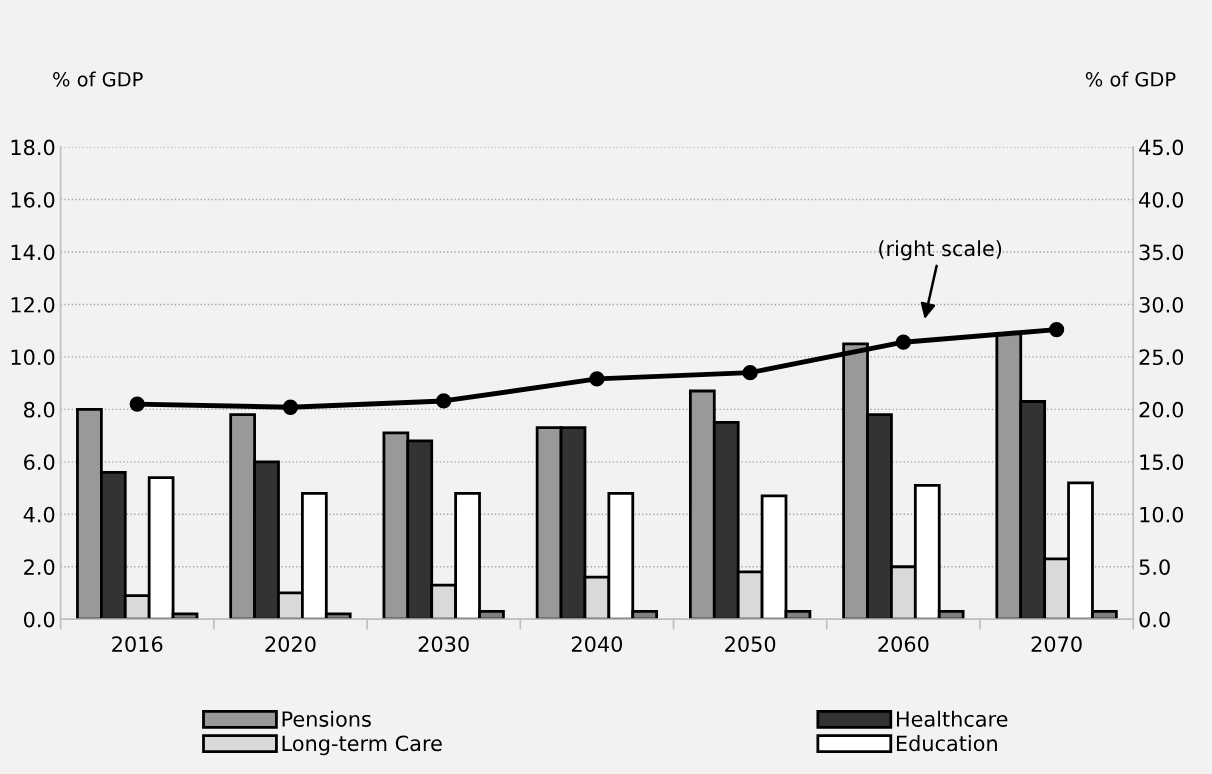 The image size is (1212, 774). Describe the element at coordinates (39, 514) in the screenshot. I see `y-tick-label: 4.0` at that location.